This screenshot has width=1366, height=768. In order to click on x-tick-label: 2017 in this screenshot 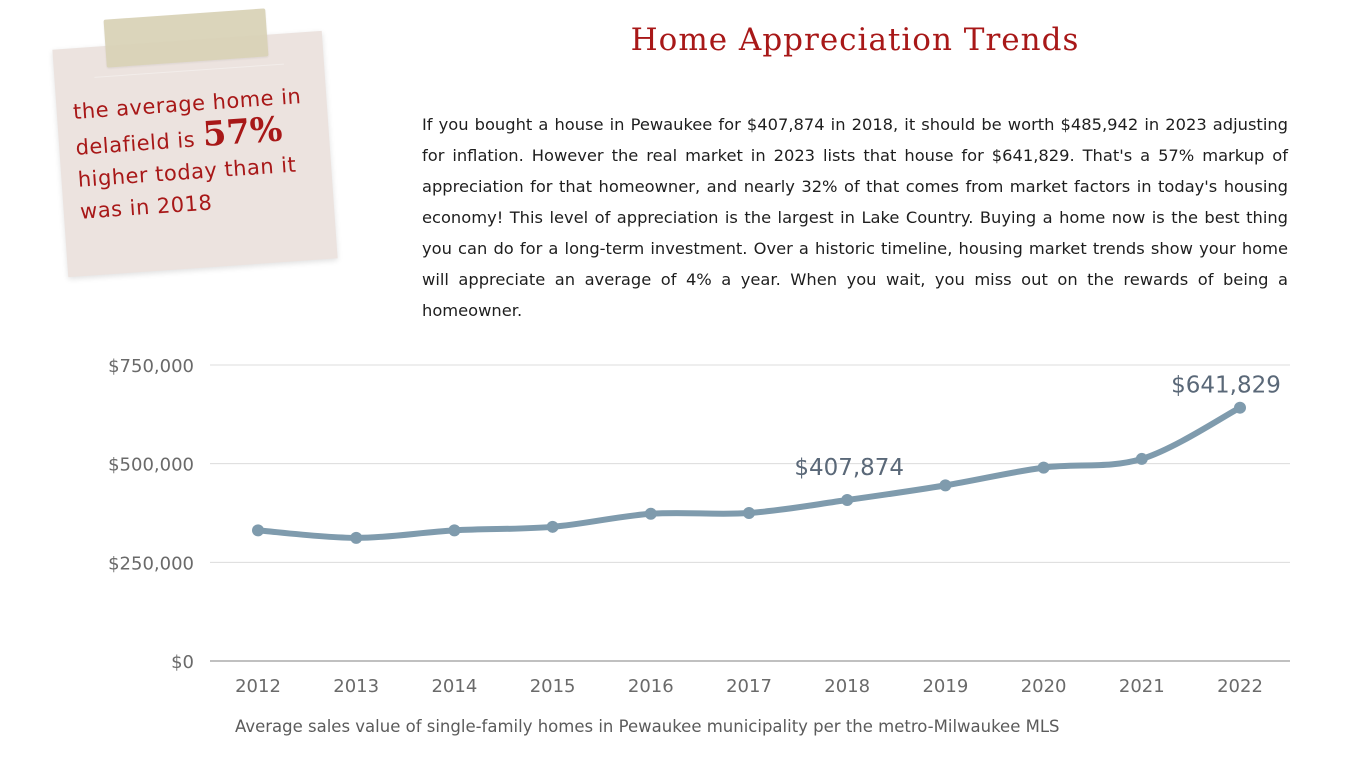, I will do `click(749, 686)`.